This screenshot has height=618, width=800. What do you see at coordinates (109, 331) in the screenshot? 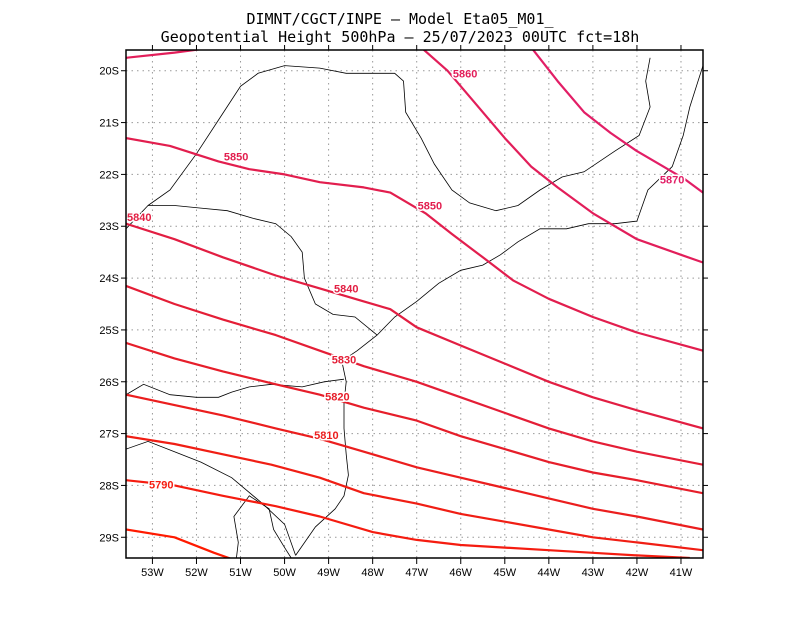
I see `lat-tick-label: 25S` at bounding box center [109, 331].